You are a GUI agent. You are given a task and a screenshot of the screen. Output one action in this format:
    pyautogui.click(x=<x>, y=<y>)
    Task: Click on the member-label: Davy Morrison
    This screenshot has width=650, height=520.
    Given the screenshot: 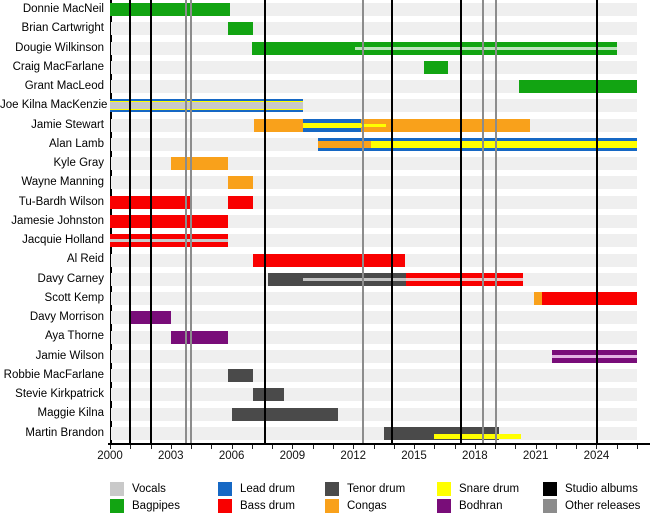 What is the action you would take?
    pyautogui.click(x=66, y=317)
    